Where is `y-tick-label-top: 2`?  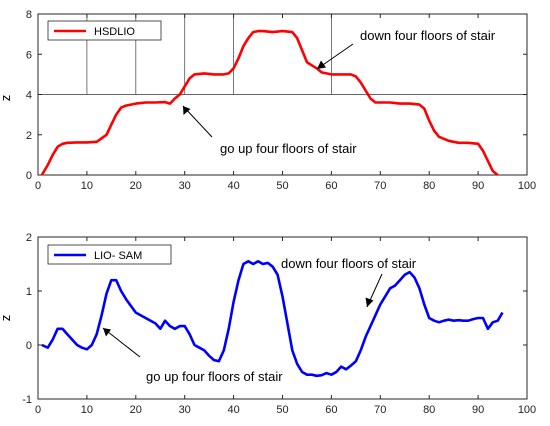 y-tick-label-top: 2 is located at coordinates (29, 136).